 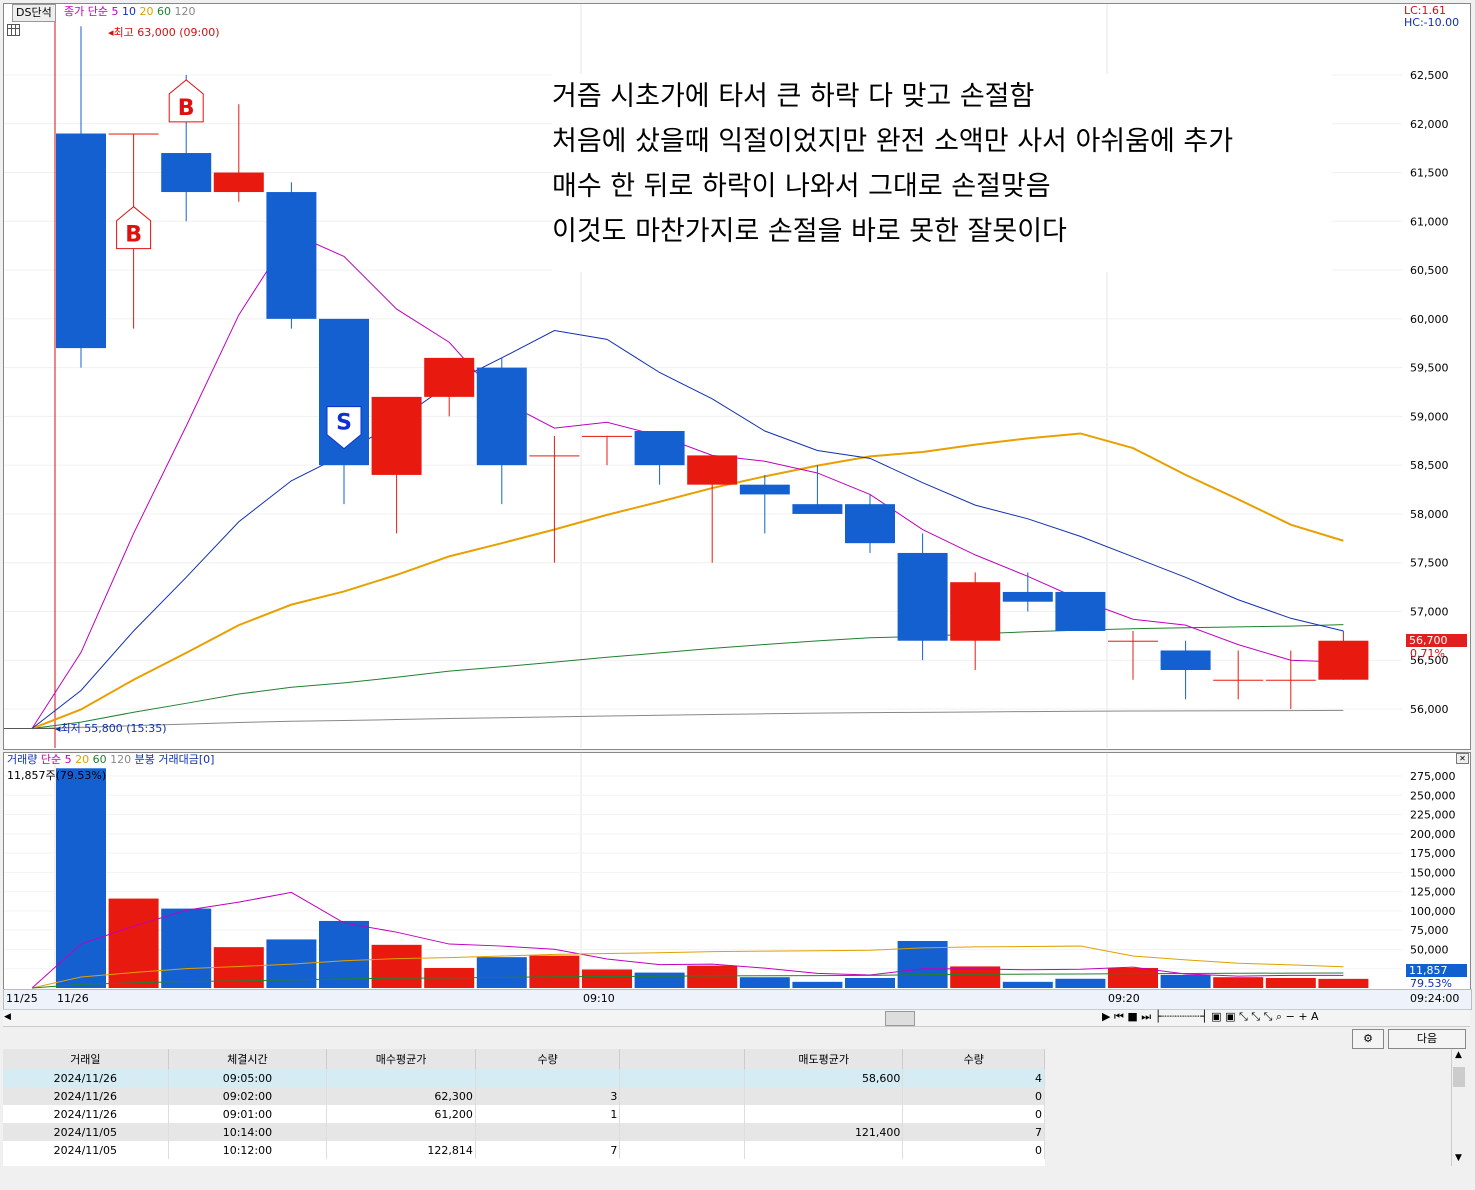 What do you see at coordinates (86, 1059) in the screenshot?
I see `header-date: 거래일` at bounding box center [86, 1059].